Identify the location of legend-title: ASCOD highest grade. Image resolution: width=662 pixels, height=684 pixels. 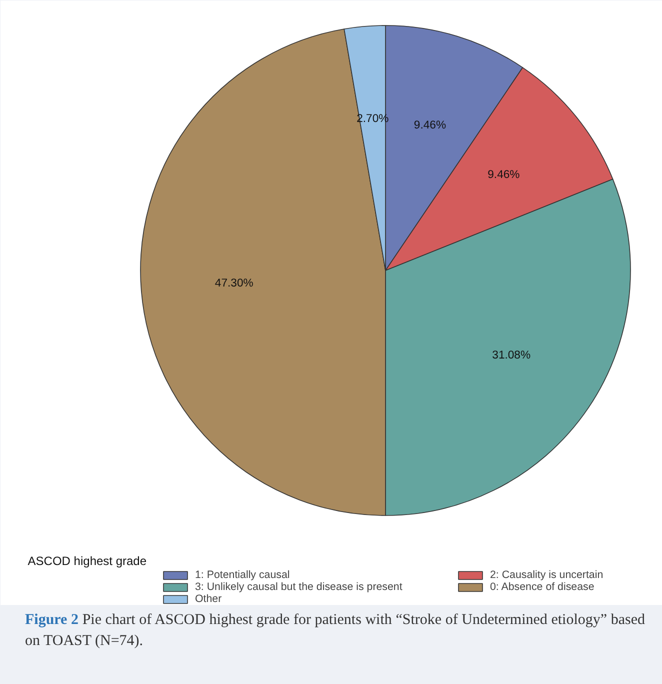
(87, 561).